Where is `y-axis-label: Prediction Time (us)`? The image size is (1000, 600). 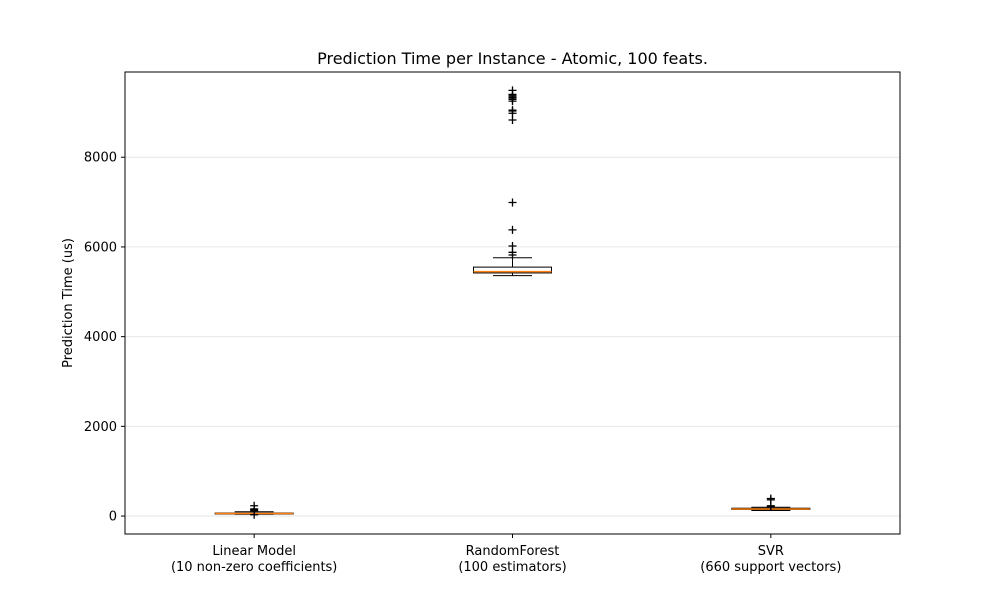 y-axis-label: Prediction Time (us) is located at coordinates (68, 303).